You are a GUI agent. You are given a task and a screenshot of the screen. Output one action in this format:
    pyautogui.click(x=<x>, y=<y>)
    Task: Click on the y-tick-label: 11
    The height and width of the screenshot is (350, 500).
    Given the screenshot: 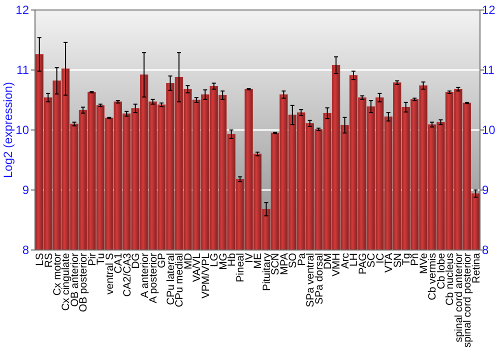 What is the action you would take?
    pyautogui.click(x=23, y=70)
    